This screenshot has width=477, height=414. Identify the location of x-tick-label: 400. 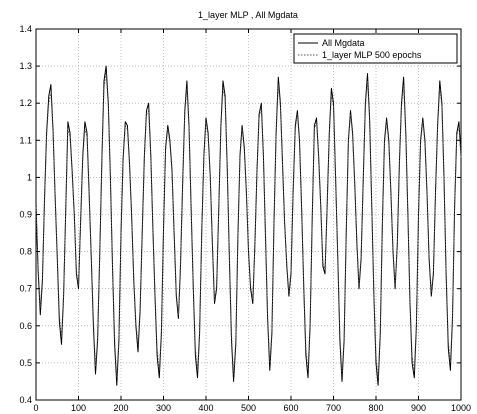
(205, 408).